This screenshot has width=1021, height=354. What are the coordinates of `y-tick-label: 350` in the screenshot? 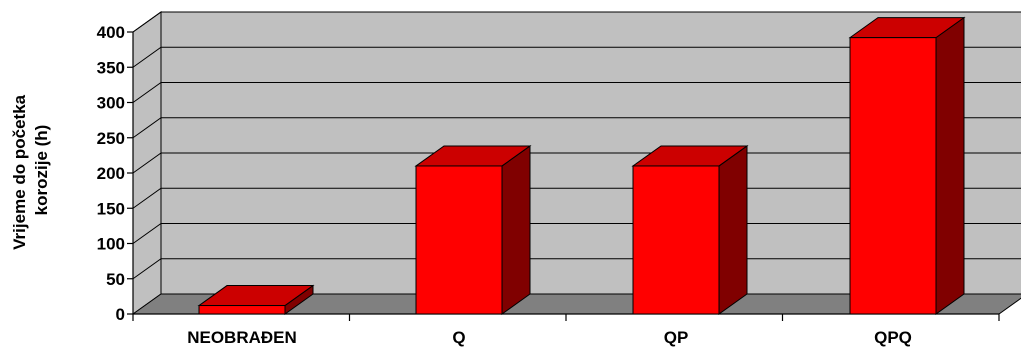 It's located at (111, 67).